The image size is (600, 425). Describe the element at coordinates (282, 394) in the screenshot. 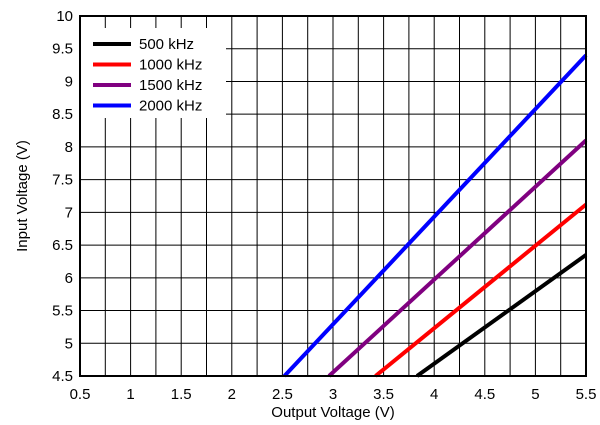

I see `x-tick-label: 2.5` at that location.